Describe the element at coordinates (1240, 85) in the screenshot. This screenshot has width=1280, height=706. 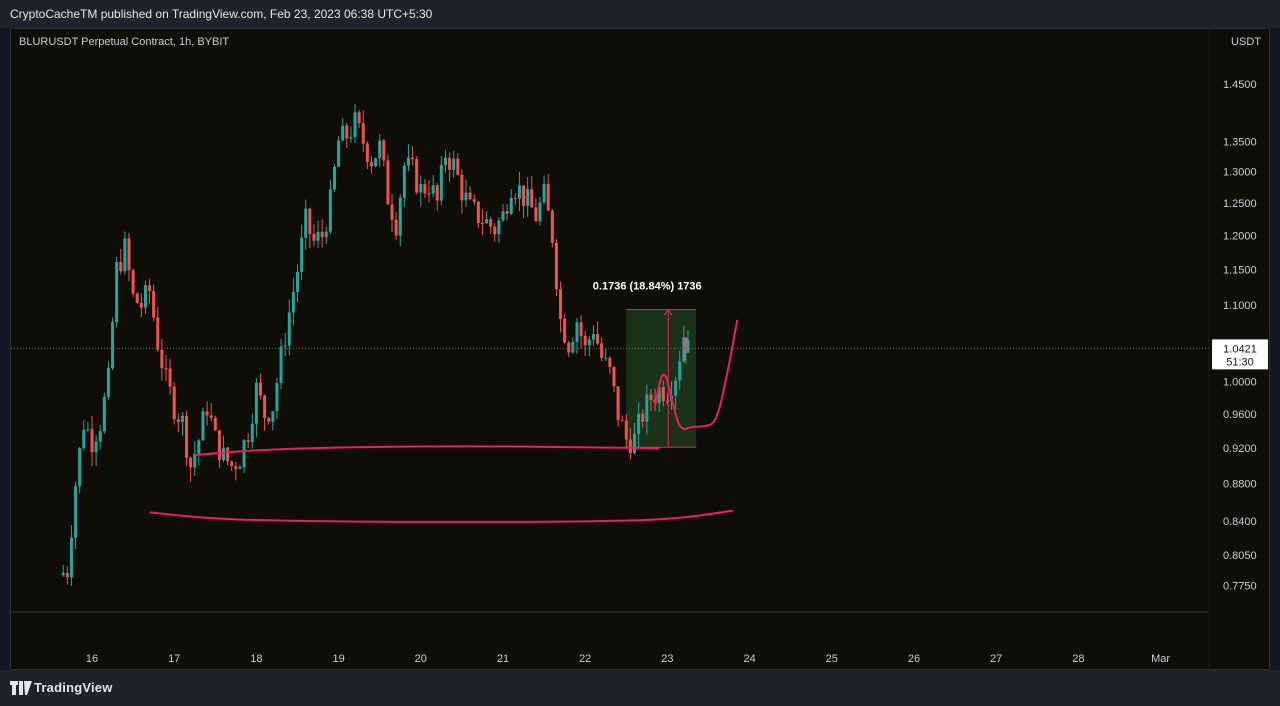
I see `y-tick-label: 1.4500` at that location.